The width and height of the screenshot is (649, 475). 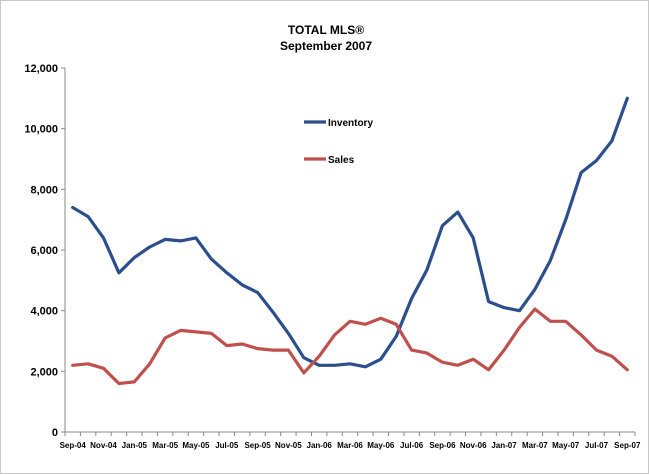 I want to click on x-tick-label: May-05, so click(x=196, y=445).